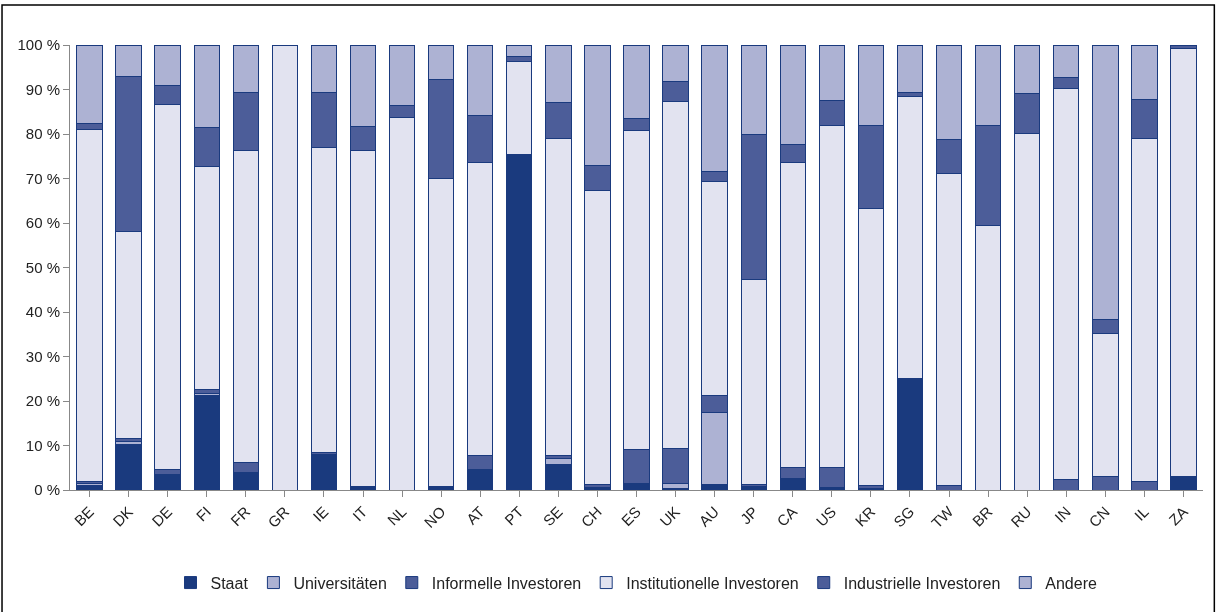  Describe the element at coordinates (1021, 516) in the screenshot. I see `x-tick-label: RU` at that location.